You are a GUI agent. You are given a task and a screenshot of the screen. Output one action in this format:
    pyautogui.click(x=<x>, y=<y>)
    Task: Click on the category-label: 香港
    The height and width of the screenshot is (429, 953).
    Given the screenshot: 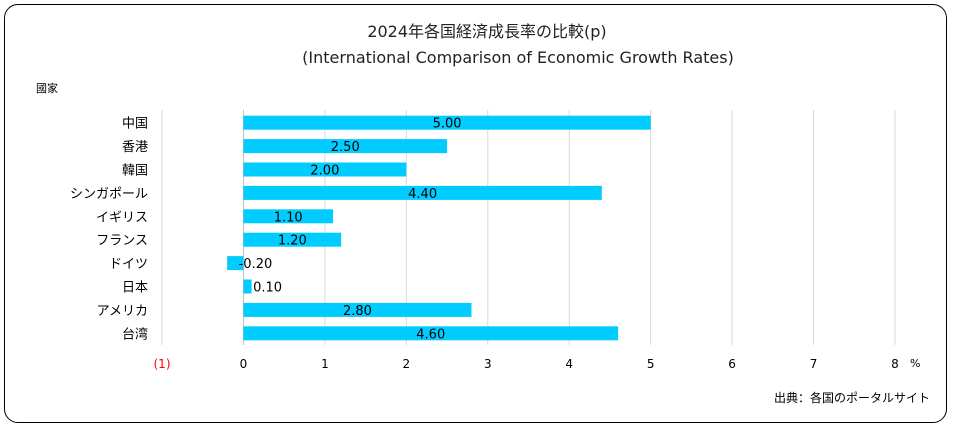 What is the action you would take?
    pyautogui.click(x=135, y=147)
    